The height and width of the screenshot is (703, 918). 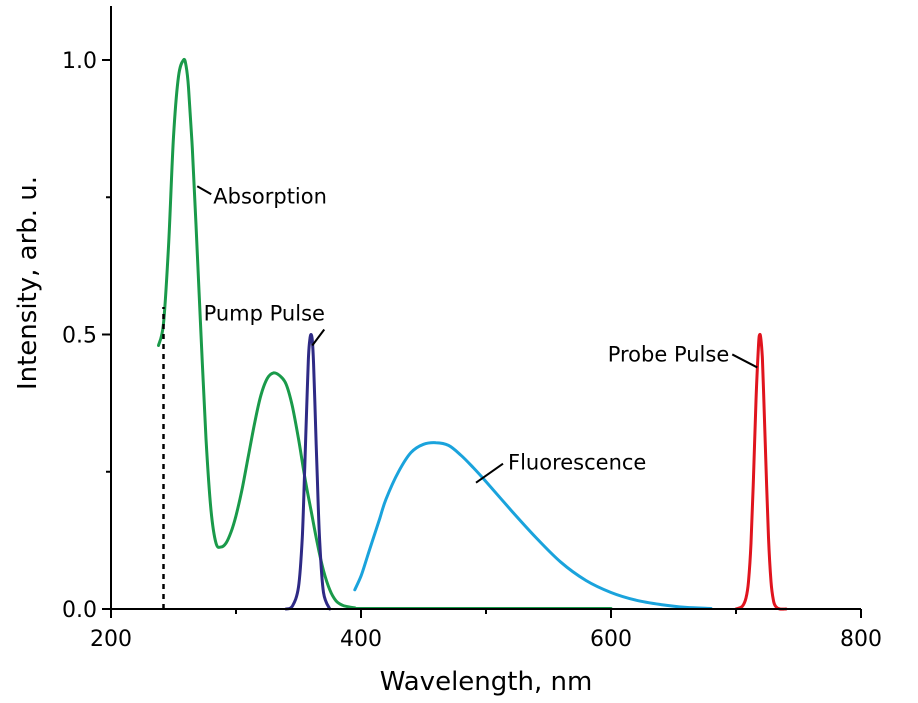 I want to click on annotation-leader-pump-pulse, so click(x=318, y=337).